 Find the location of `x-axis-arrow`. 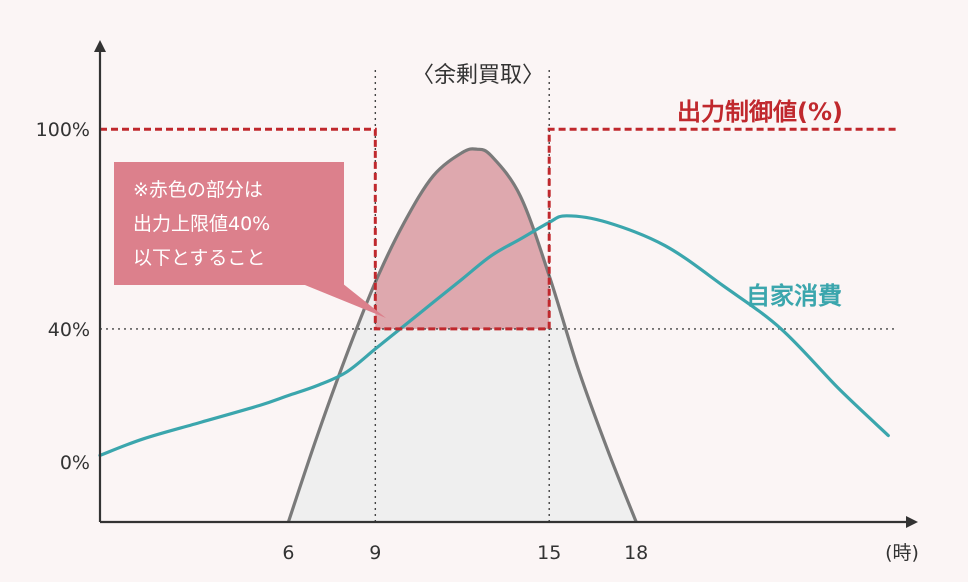

x-axis-arrow is located at coordinates (912, 522).